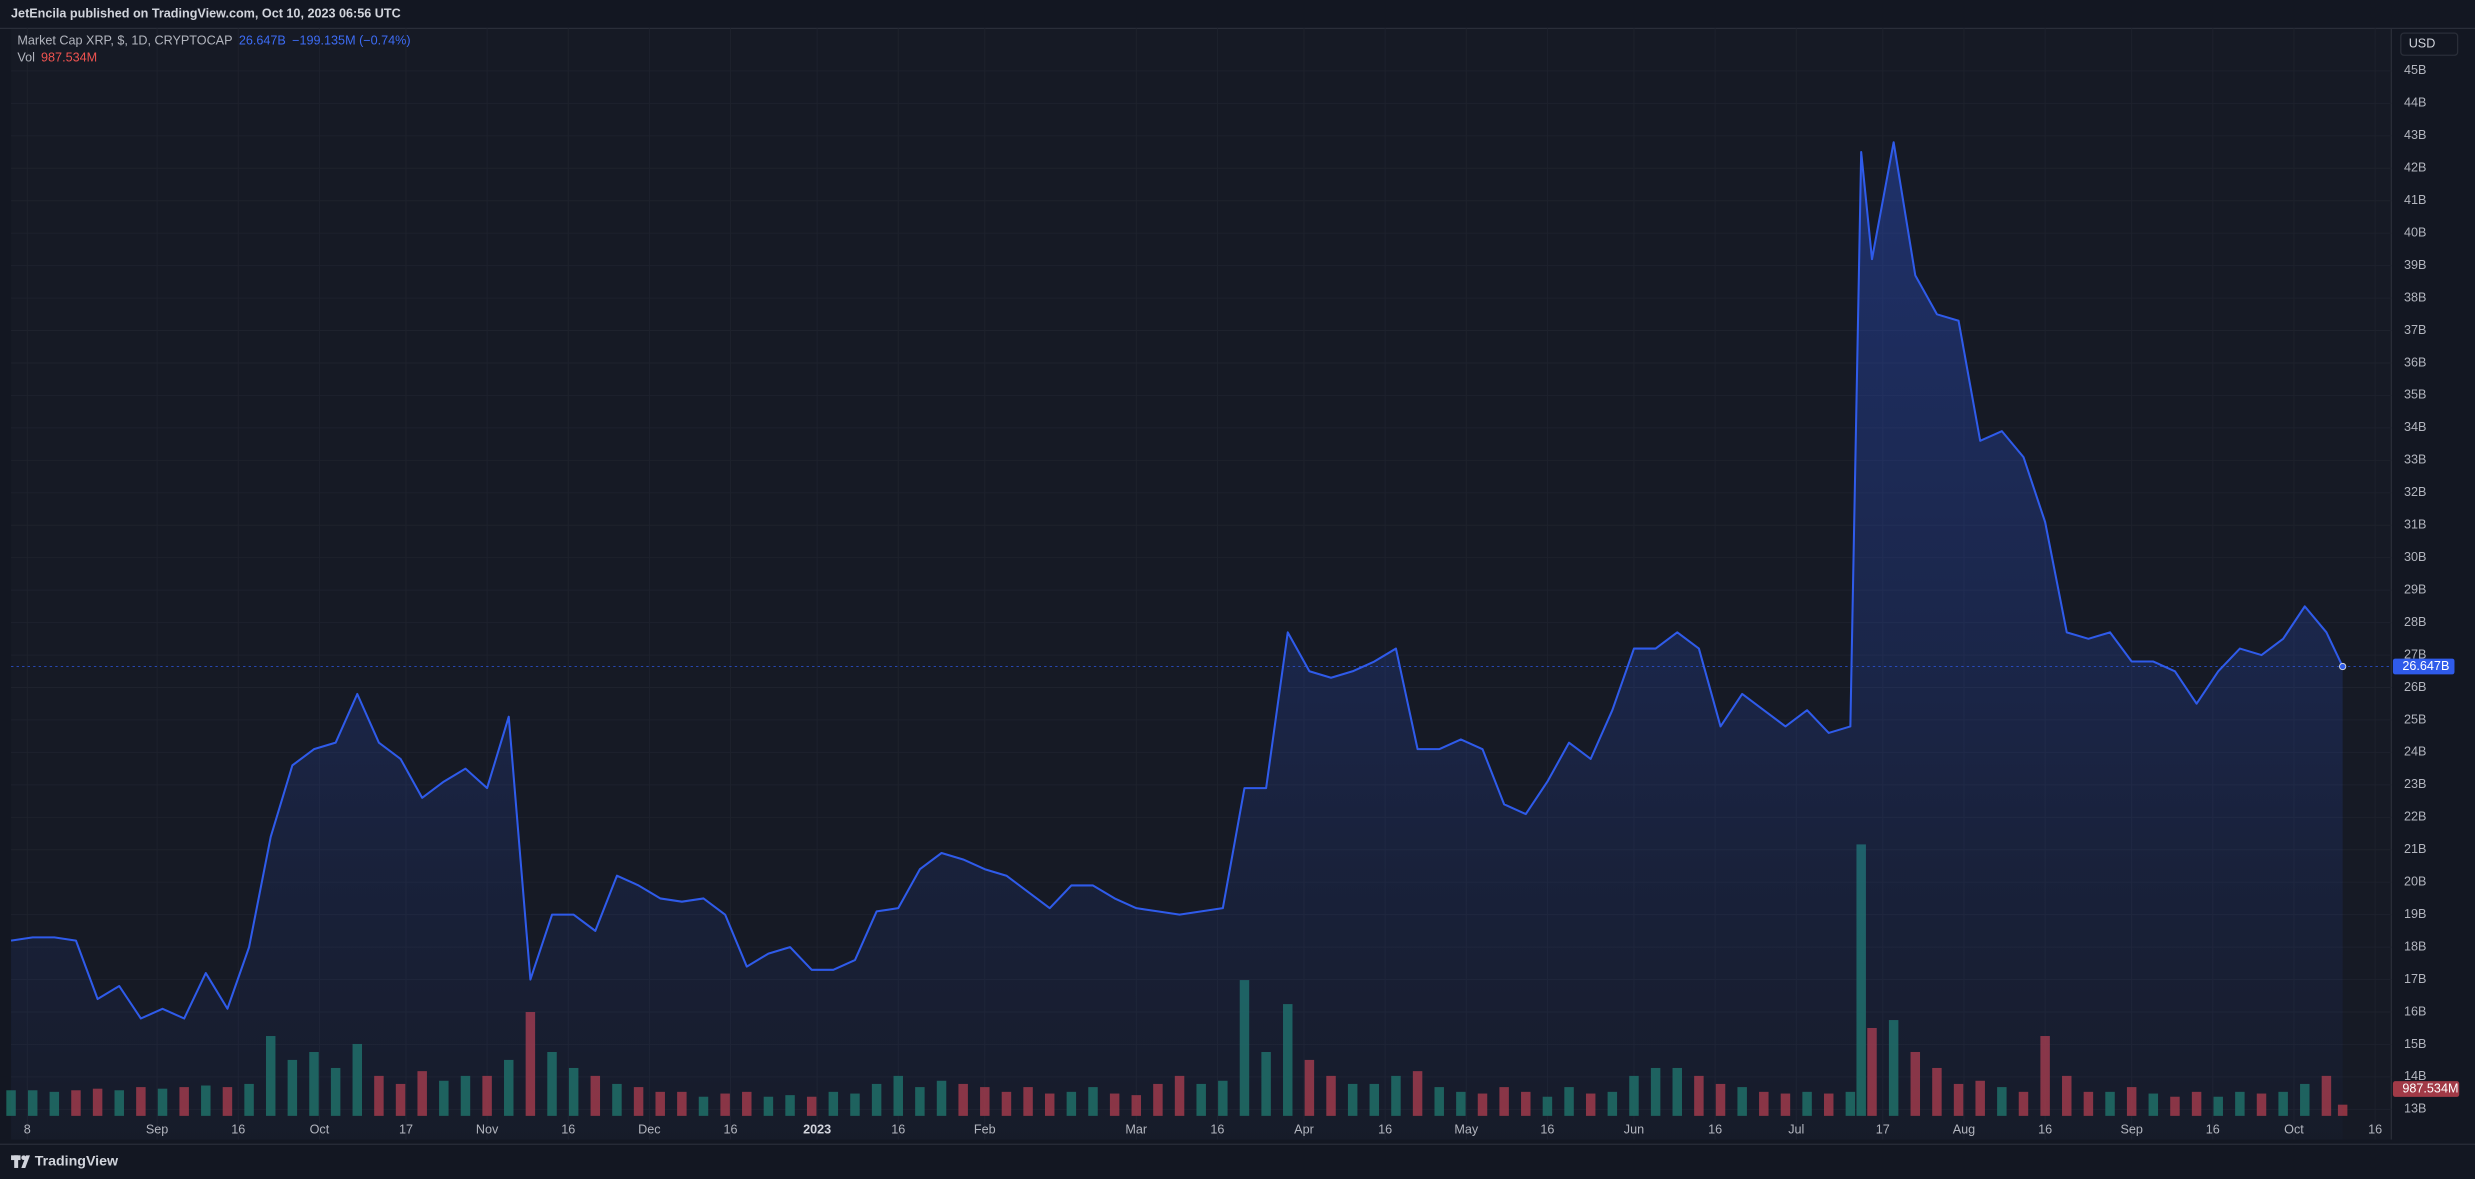 The width and height of the screenshot is (2475, 1179). I want to click on y-tick-label: 25B, so click(2415, 719).